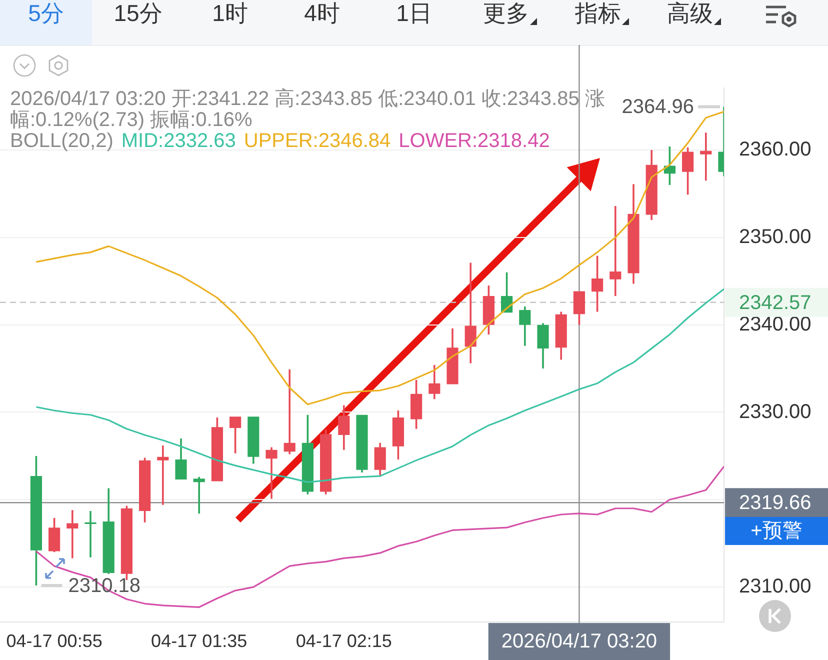 The image size is (828, 660). What do you see at coordinates (775, 149) in the screenshot?
I see `y-tick-label: 2360.00` at bounding box center [775, 149].